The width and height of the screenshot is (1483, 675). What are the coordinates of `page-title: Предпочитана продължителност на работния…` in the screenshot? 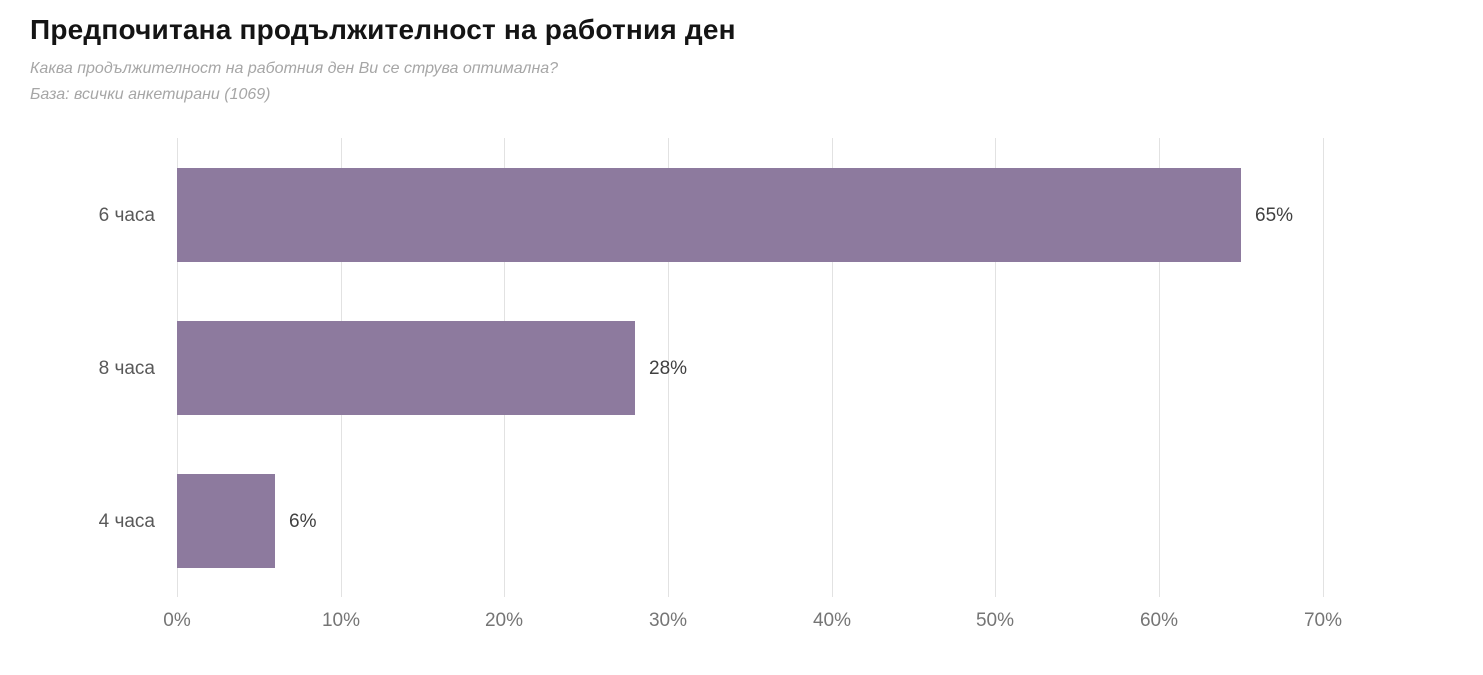 It's located at (383, 29).